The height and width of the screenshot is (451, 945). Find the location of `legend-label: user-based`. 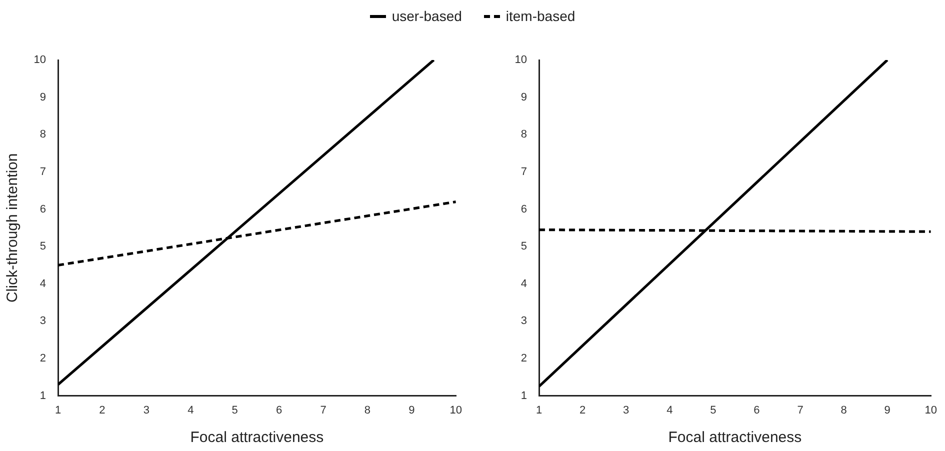

legend-label: user-based is located at coordinates (427, 16).